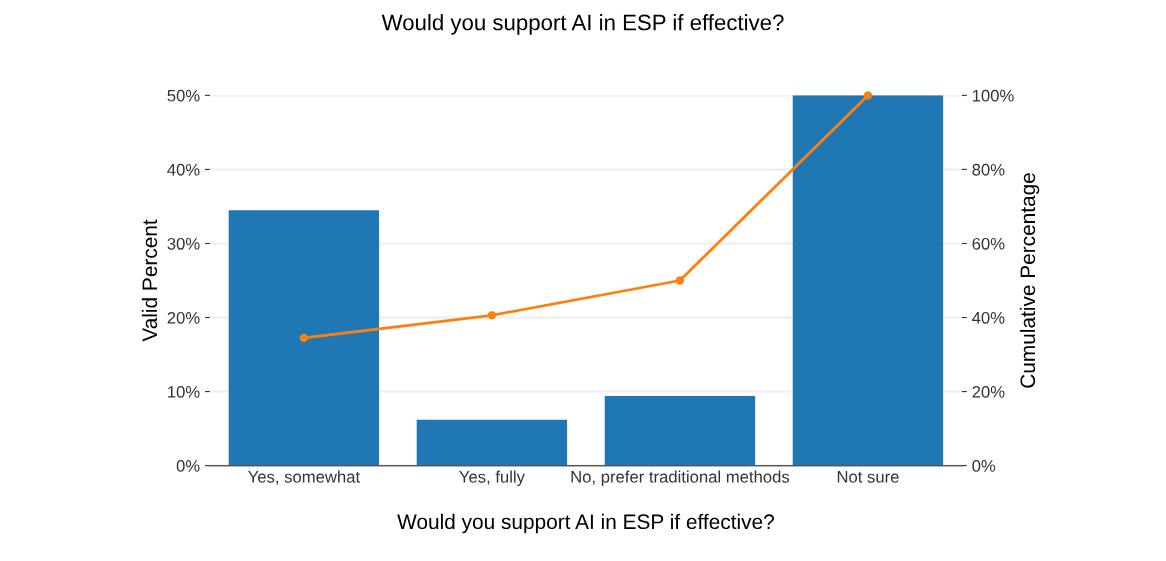 The width and height of the screenshot is (1166, 561). What do you see at coordinates (988, 243) in the screenshot?
I see `y2-tick-label: 60%` at bounding box center [988, 243].